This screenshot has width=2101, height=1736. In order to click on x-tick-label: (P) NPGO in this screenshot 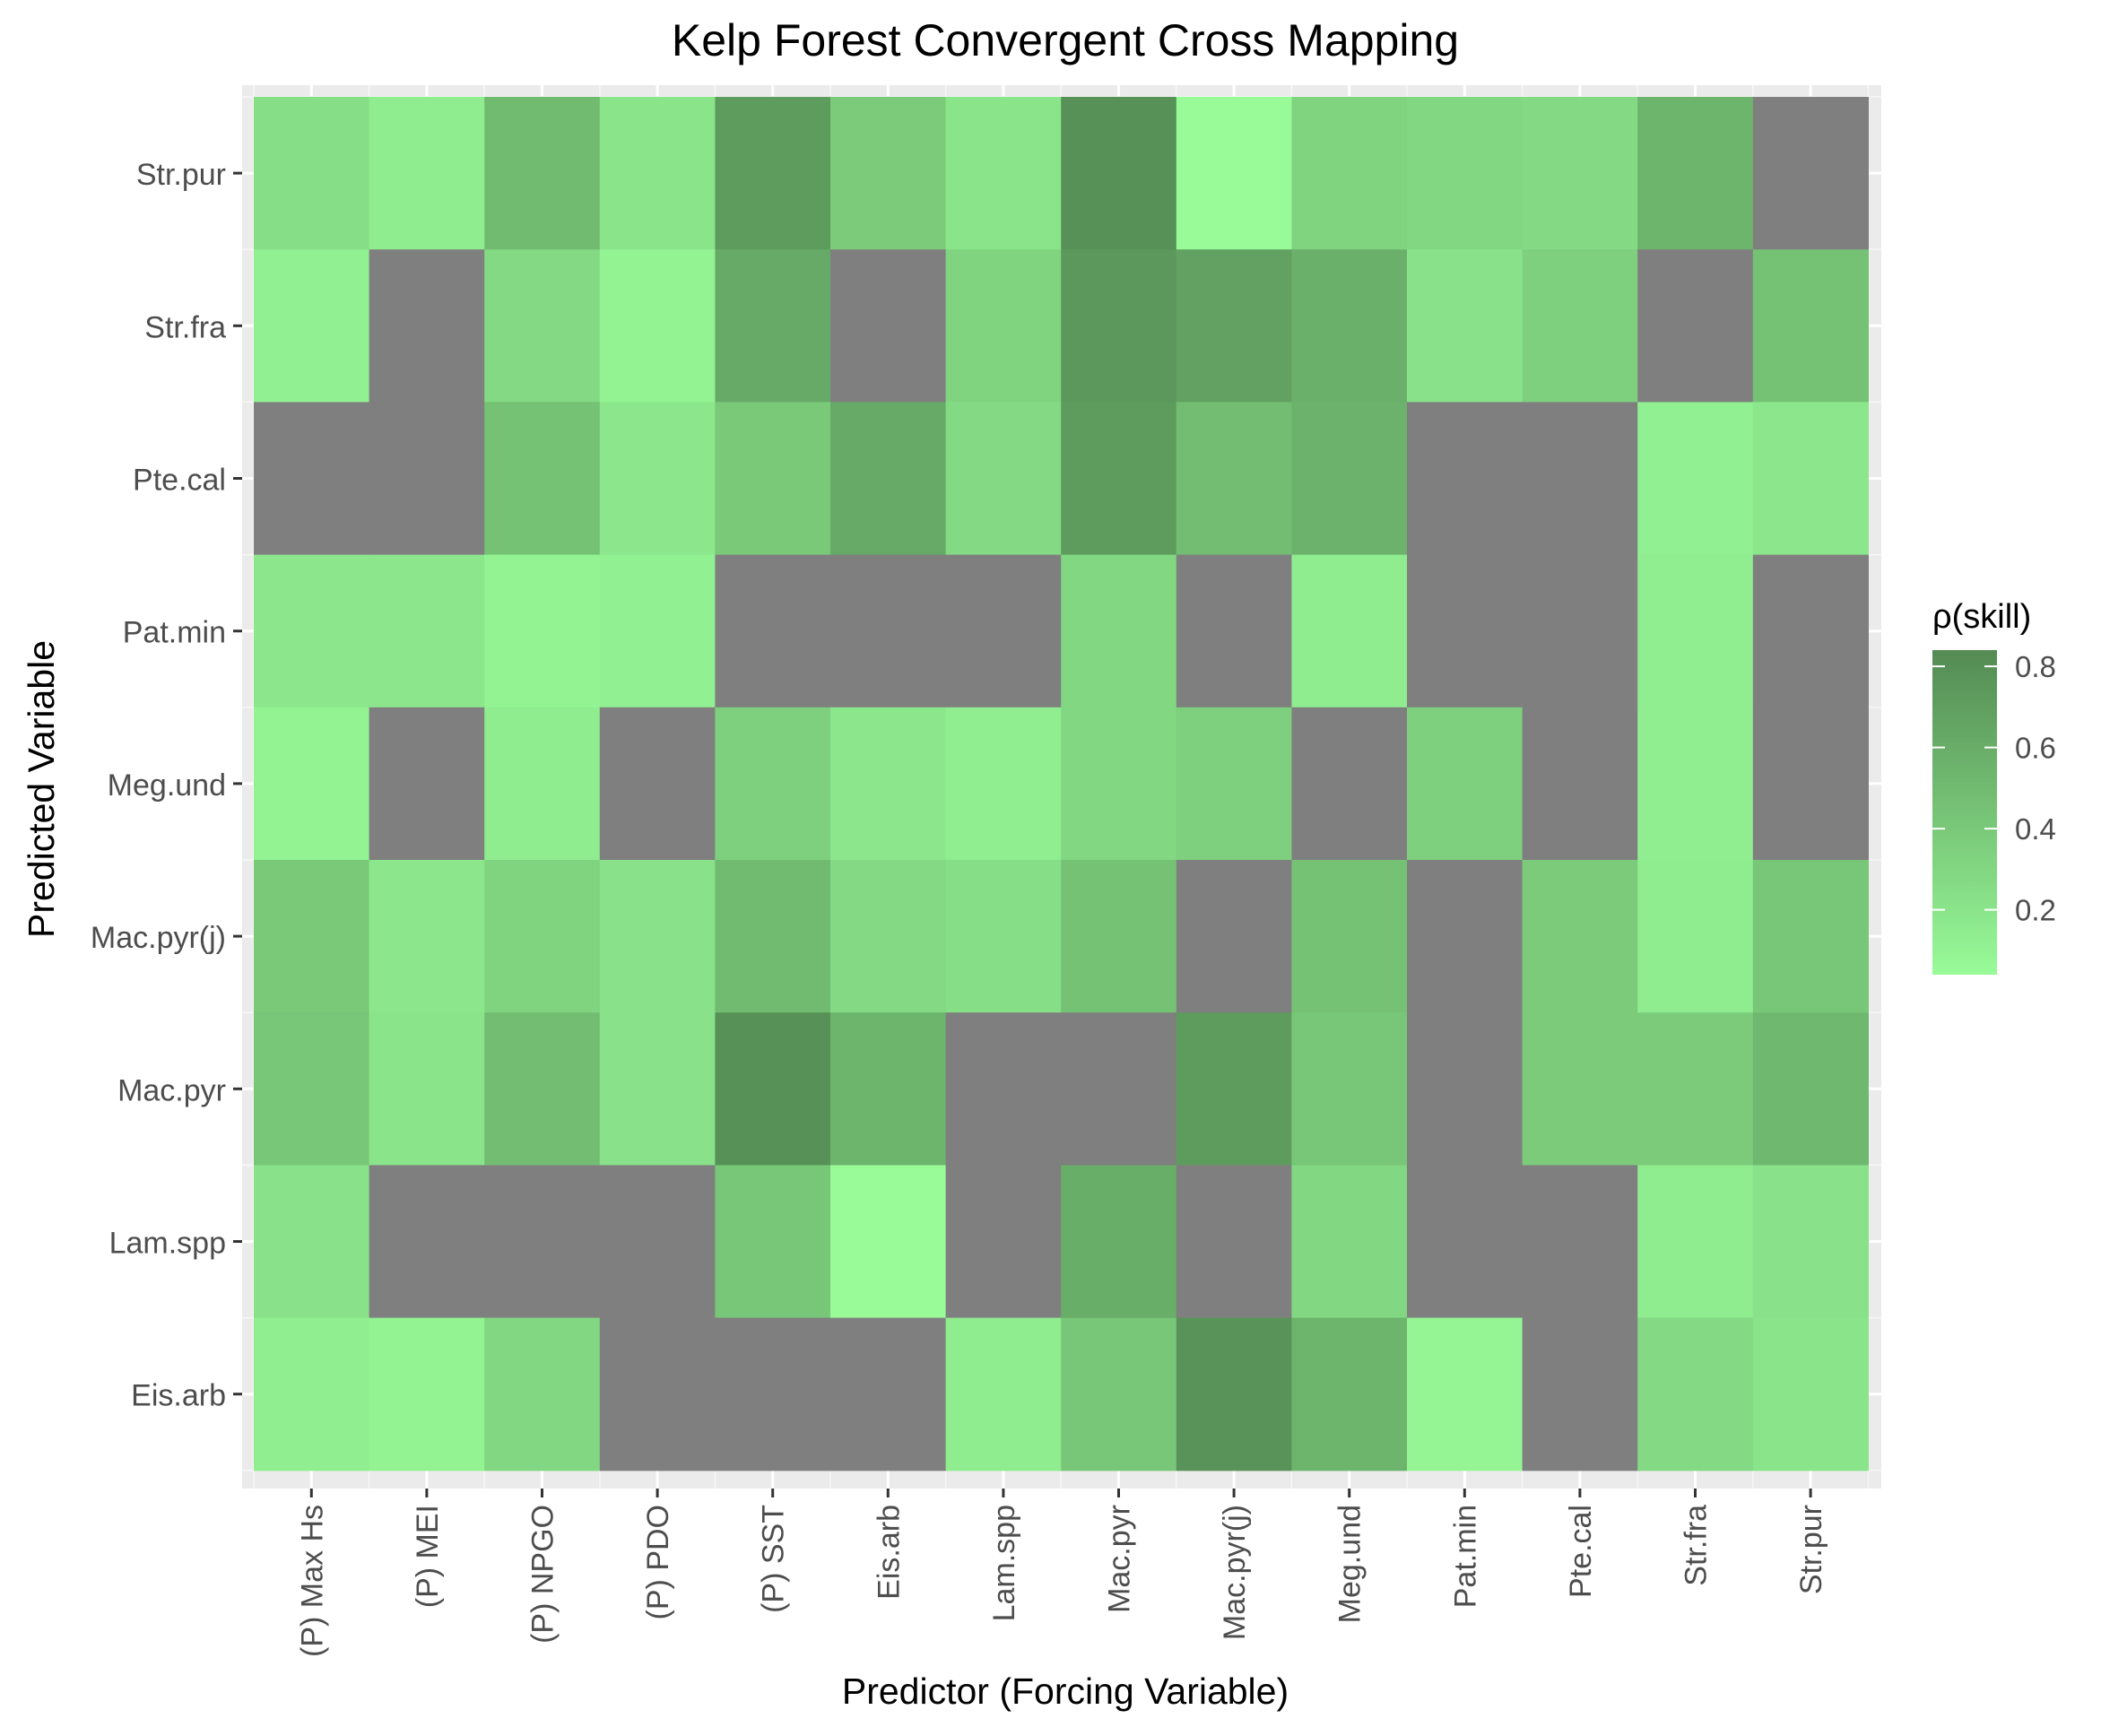, I will do `click(543, 1574)`.